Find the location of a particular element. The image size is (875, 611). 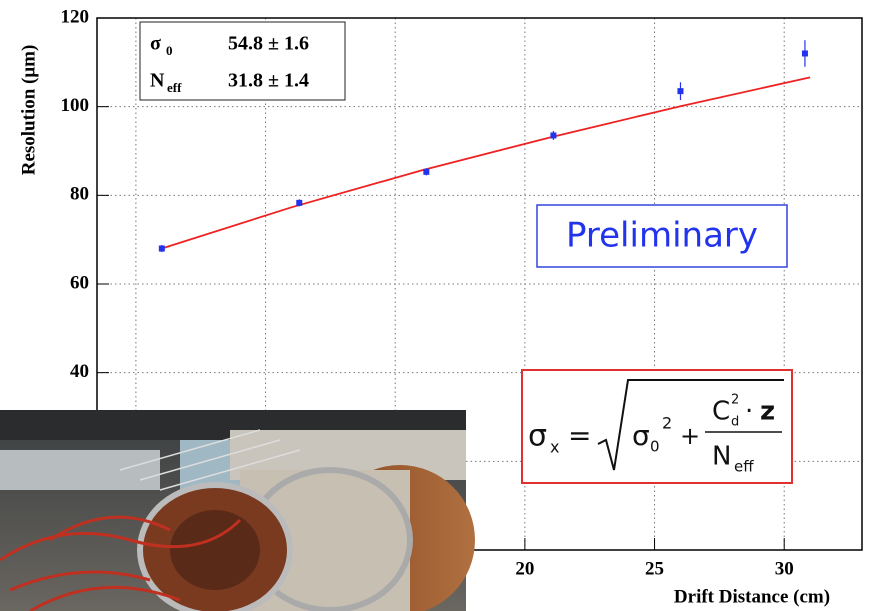

formula-subscript: eff is located at coordinates (744, 467).